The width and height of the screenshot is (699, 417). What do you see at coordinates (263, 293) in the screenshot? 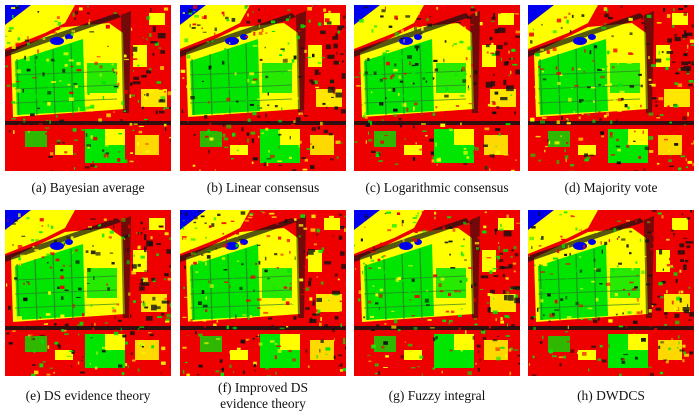
I see `classification-map-f` at bounding box center [263, 293].